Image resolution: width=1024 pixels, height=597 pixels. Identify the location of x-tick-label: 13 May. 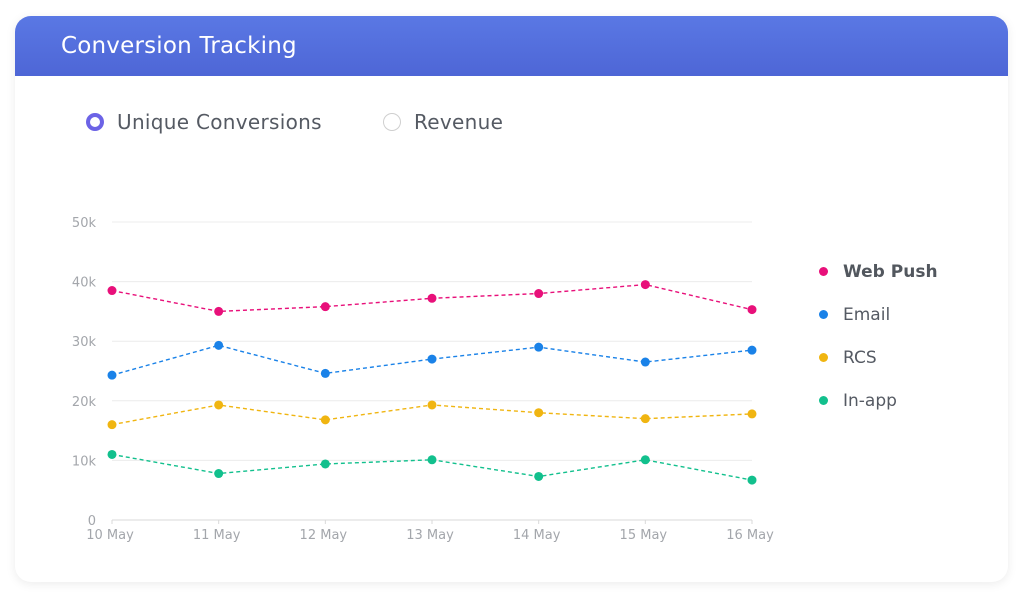
(430, 535).